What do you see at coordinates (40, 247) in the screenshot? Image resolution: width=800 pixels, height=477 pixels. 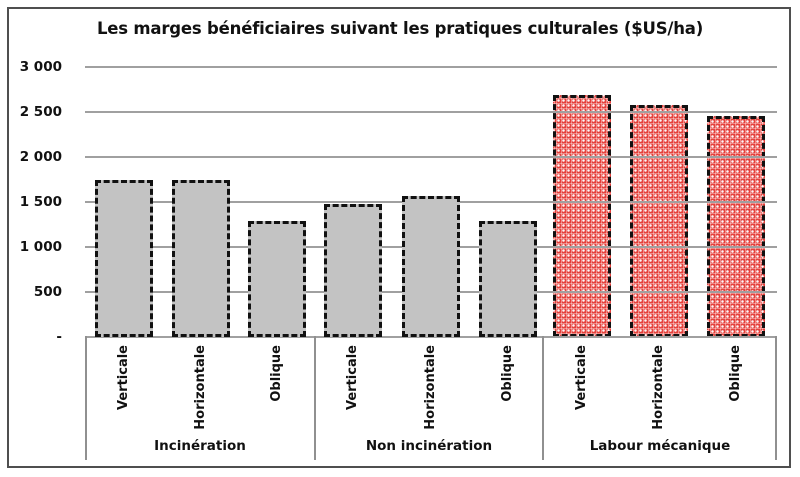 I see `y-axis-tick-label: 1 000` at bounding box center [40, 247].